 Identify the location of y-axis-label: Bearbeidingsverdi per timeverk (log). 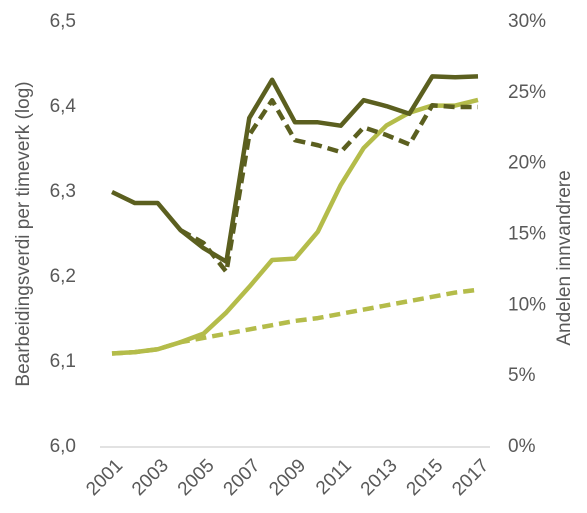
(23, 233).